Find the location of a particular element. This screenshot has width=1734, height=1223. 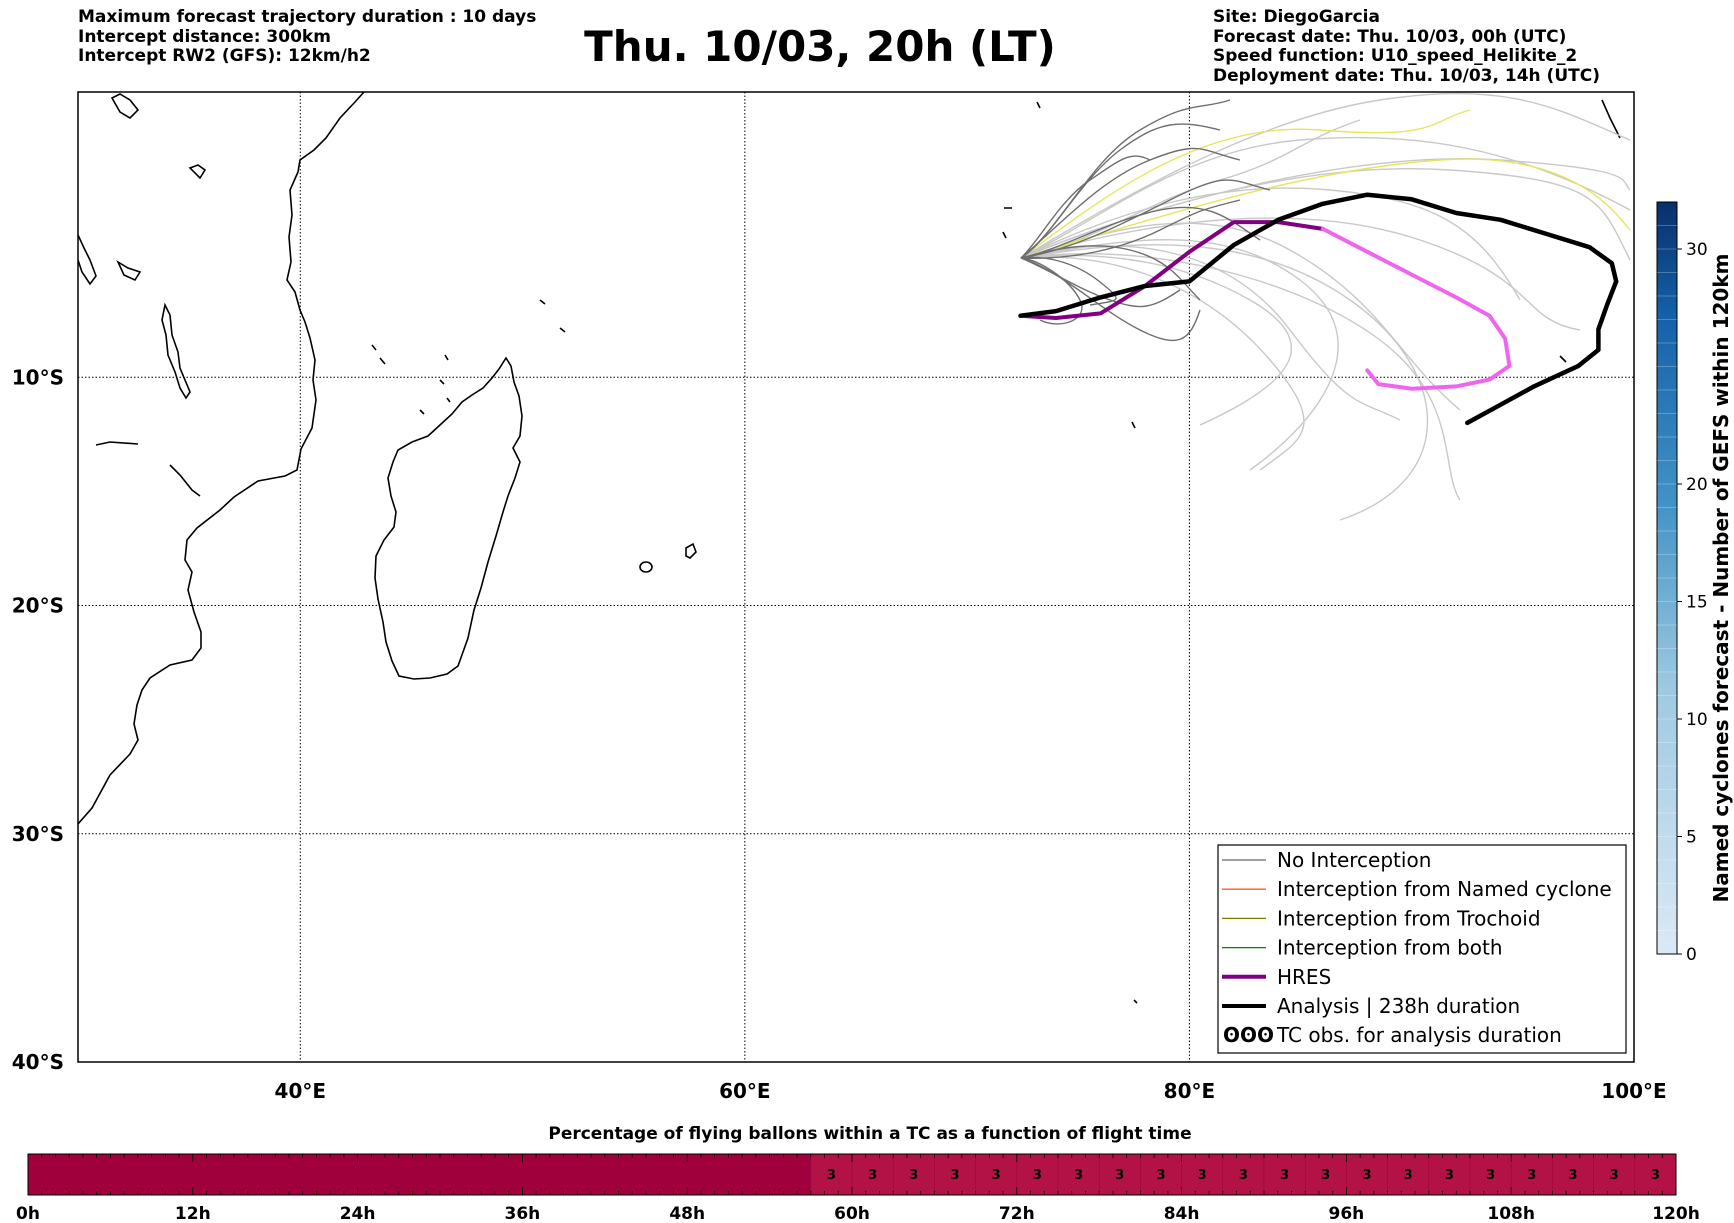

lat-tick-label: 20°S is located at coordinates (38, 606).